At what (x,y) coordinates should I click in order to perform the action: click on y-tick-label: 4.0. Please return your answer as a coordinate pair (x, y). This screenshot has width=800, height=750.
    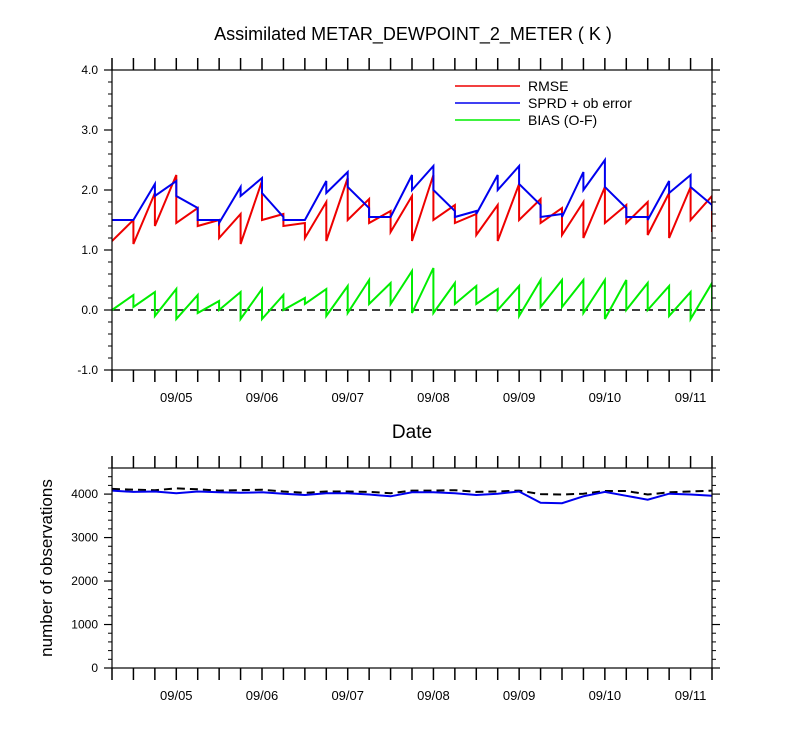
    Looking at the image, I should click on (89, 70).